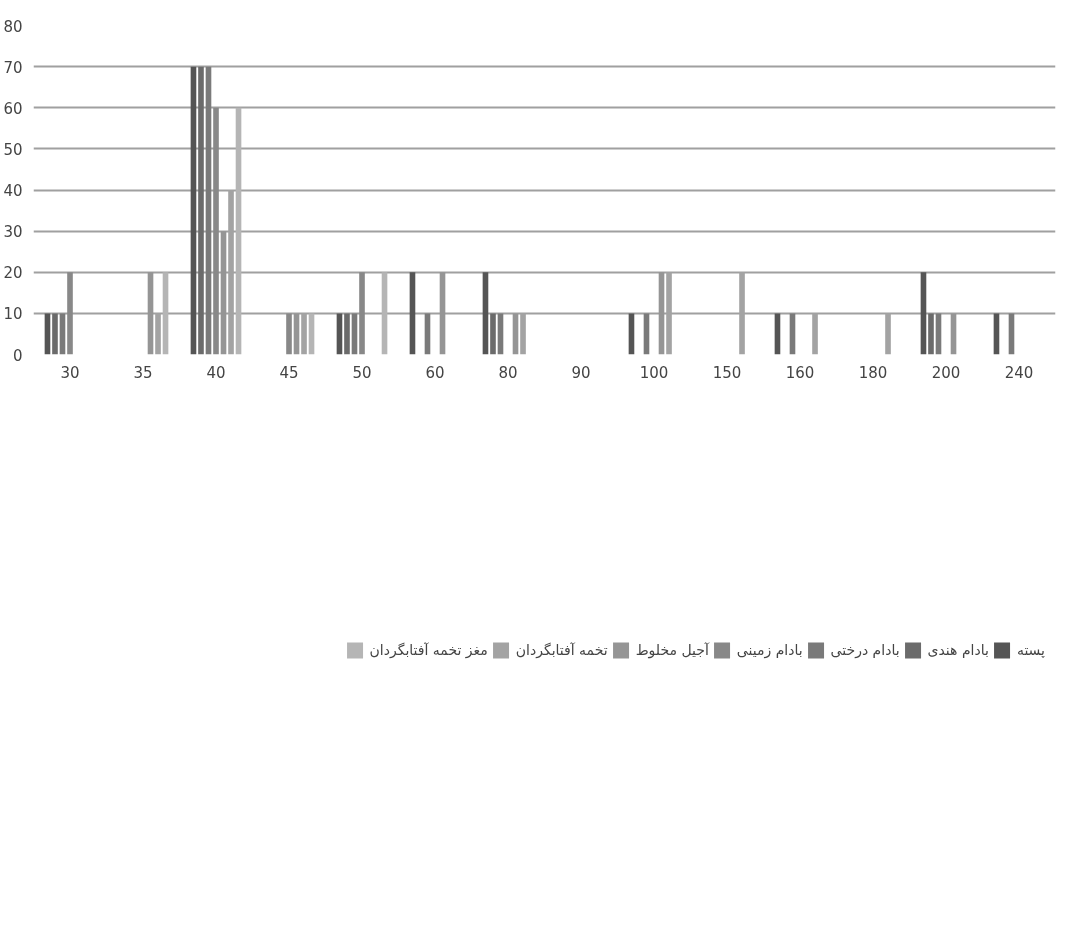 This screenshot has height=925, width=1083. What do you see at coordinates (428, 650) in the screenshot?
I see `legend-label: مغز تخمه آفتابگردان` at bounding box center [428, 650].